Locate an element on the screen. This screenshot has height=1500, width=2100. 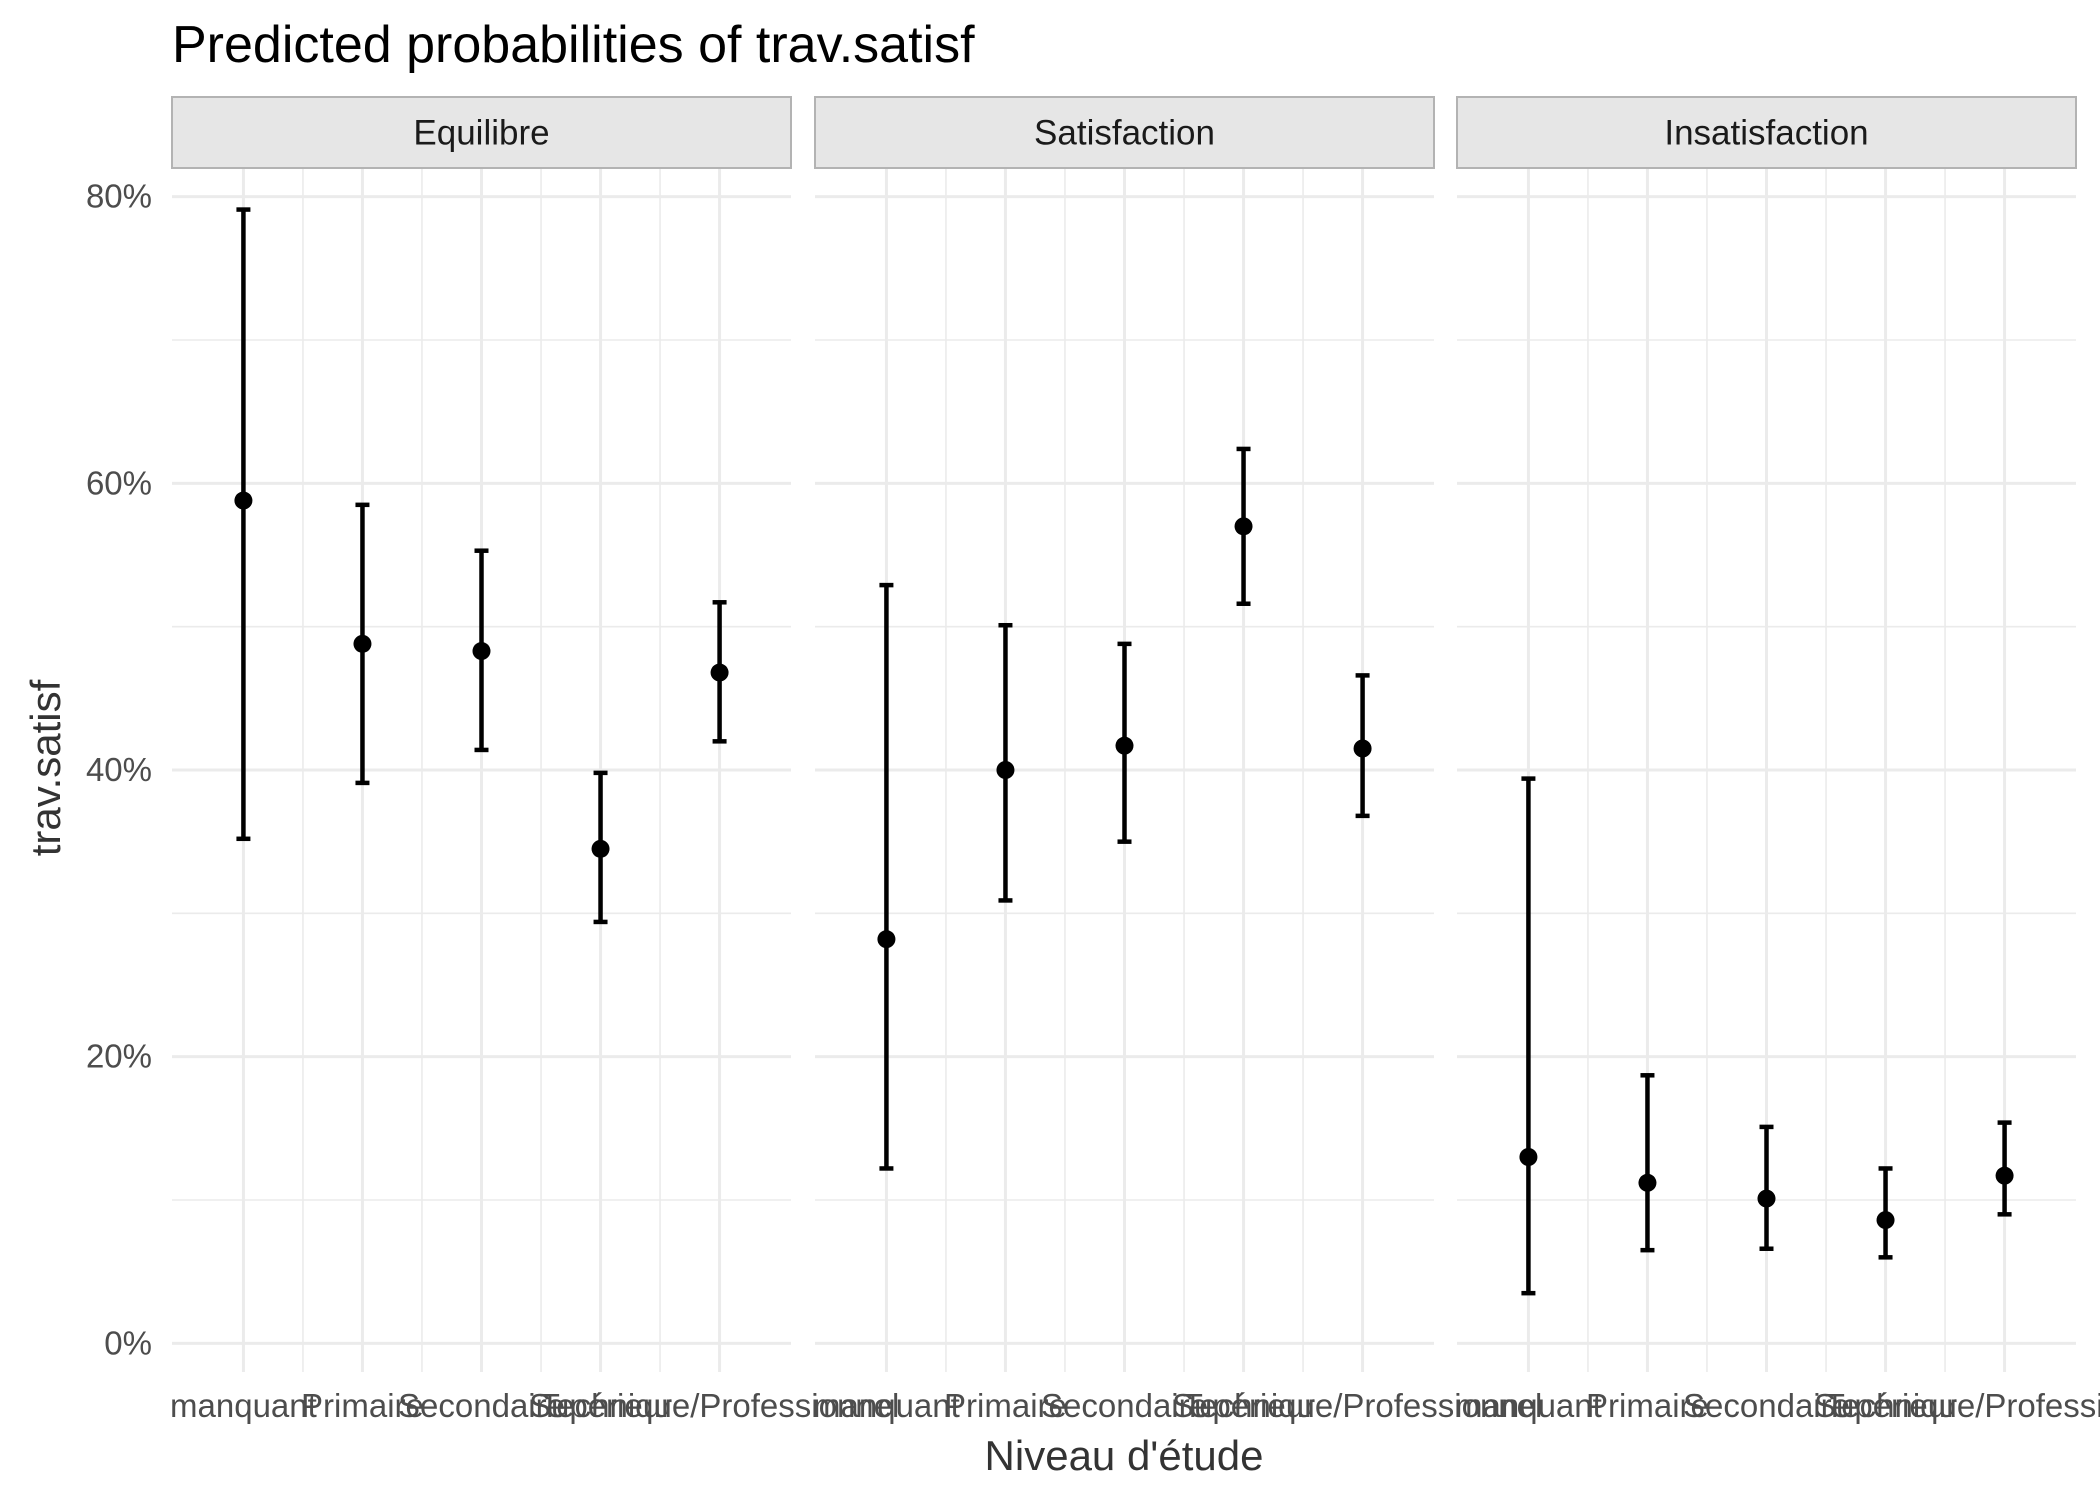
facet-strip-label: Satisfaction is located at coordinates (1124, 133).